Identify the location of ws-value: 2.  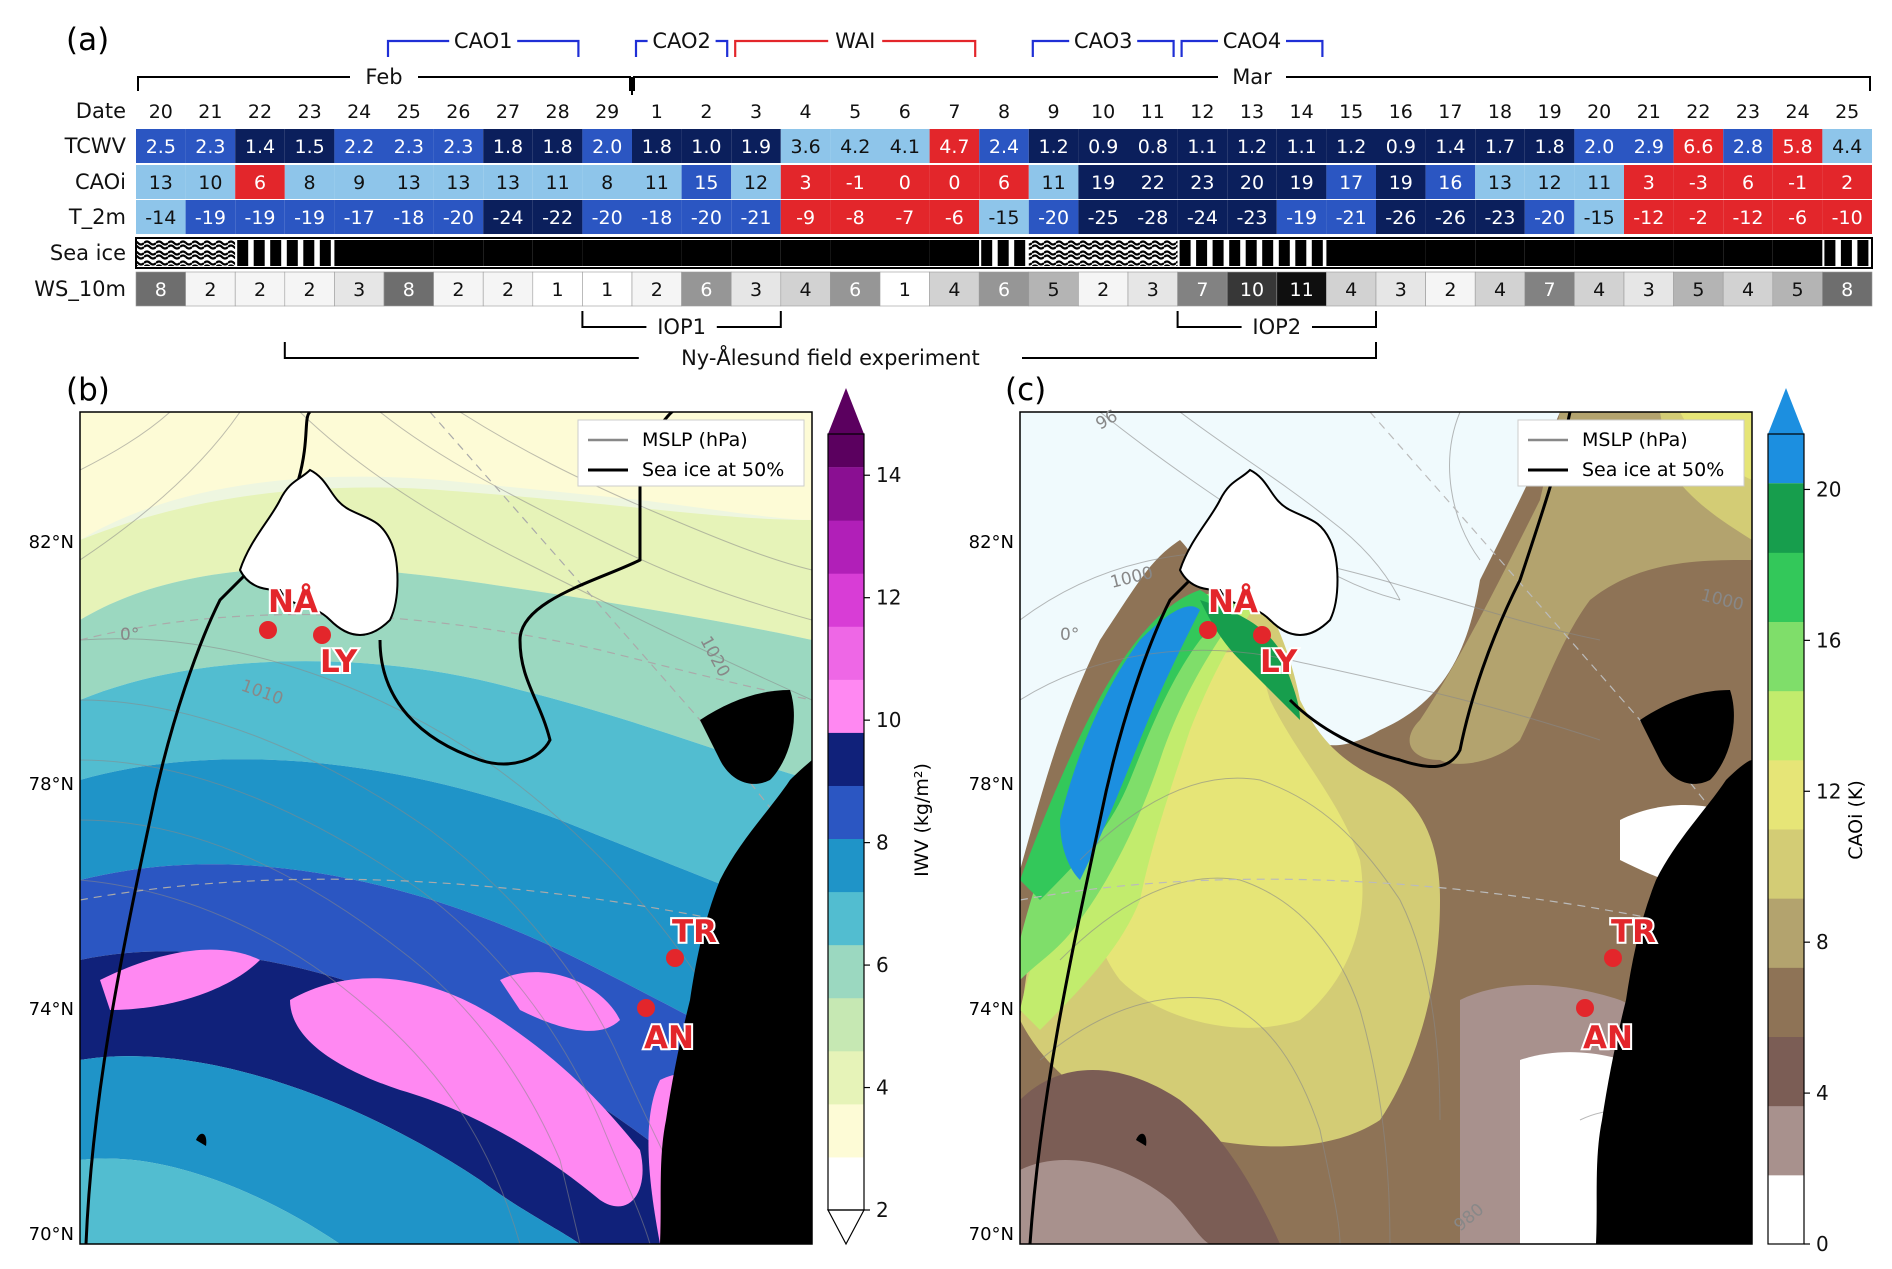
(310, 290).